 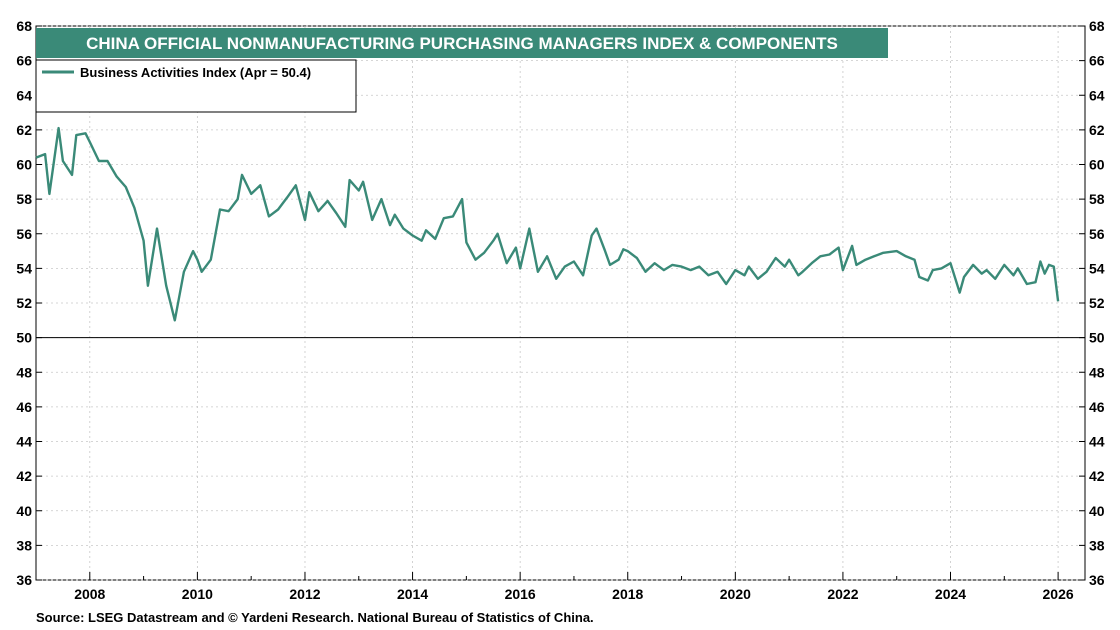 What do you see at coordinates (1097, 234) in the screenshot?
I see `y-tick-label-right: 56` at bounding box center [1097, 234].